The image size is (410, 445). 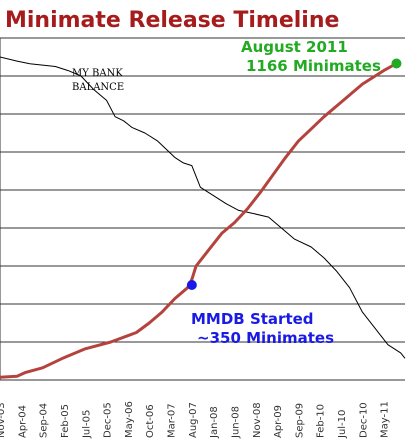 I want to click on mmdb-start-marker, so click(x=191, y=285).